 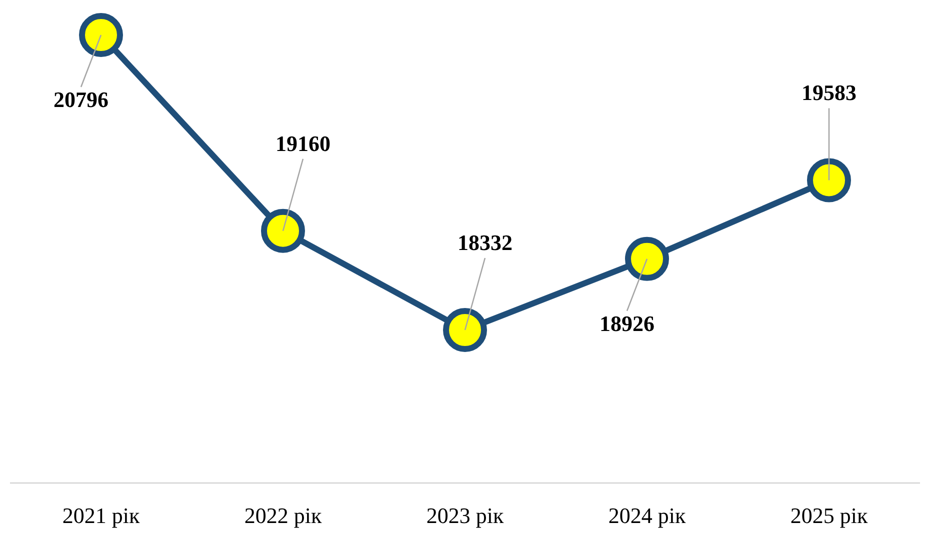 What do you see at coordinates (647, 515) in the screenshot?
I see `x-tick-label: 2024 рік` at bounding box center [647, 515].